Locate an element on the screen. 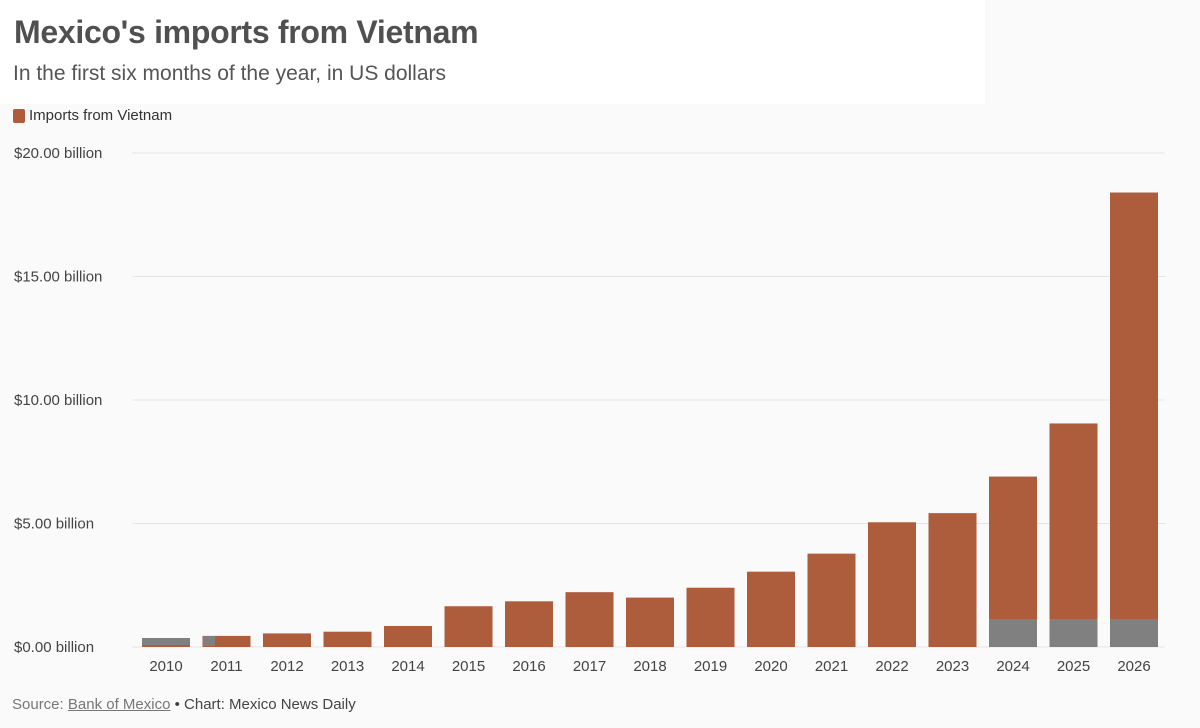  x-tick-label: 2018 is located at coordinates (649, 666).